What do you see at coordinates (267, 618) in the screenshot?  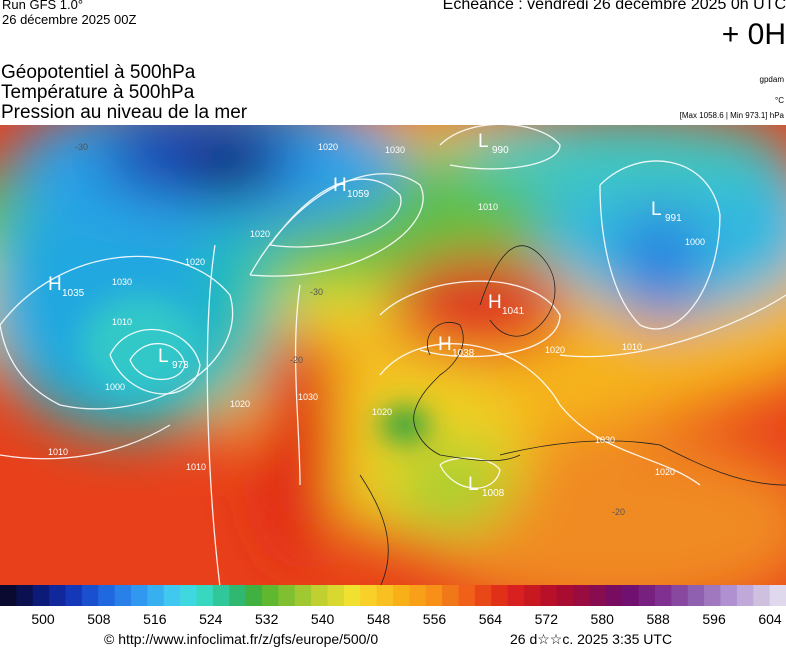 I see `colorbar-label: 532` at bounding box center [267, 618].